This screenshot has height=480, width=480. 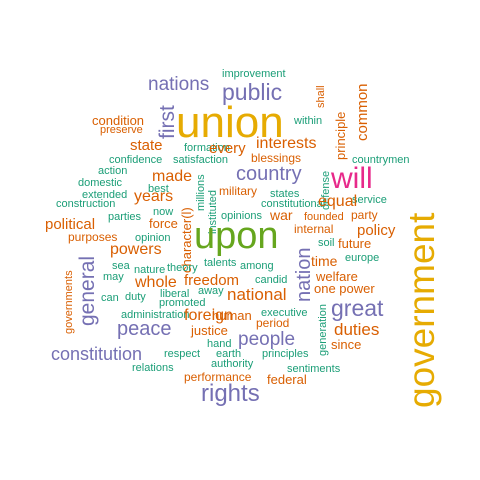 I want to click on word-nations: nations, so click(x=179, y=84).